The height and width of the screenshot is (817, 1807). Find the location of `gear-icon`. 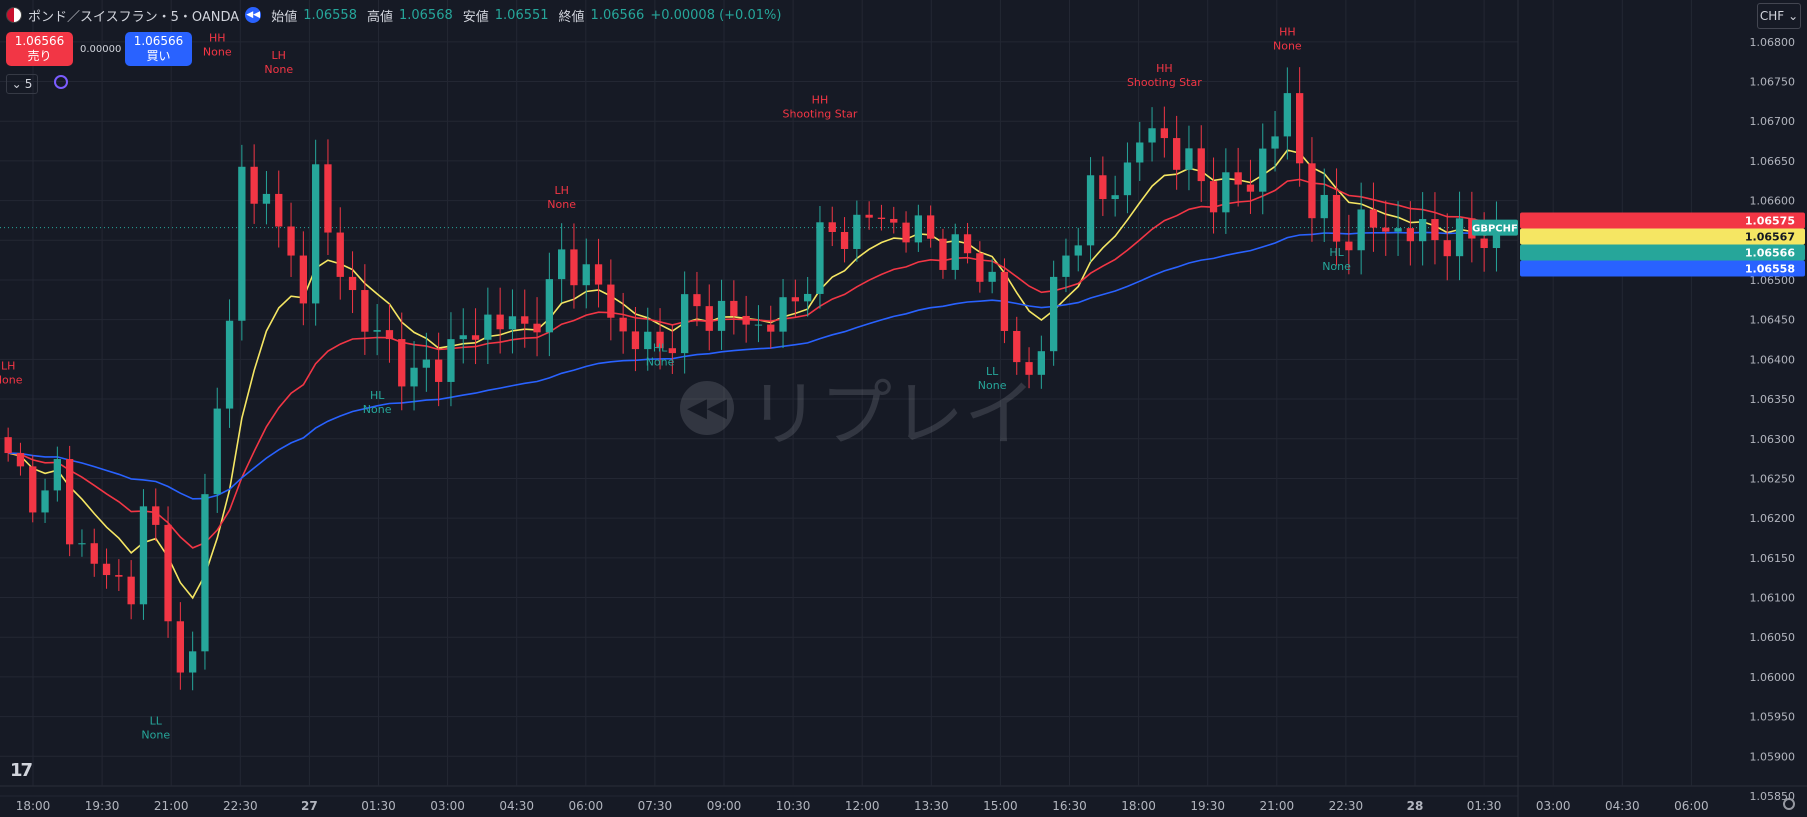

gear-icon is located at coordinates (1789, 804).